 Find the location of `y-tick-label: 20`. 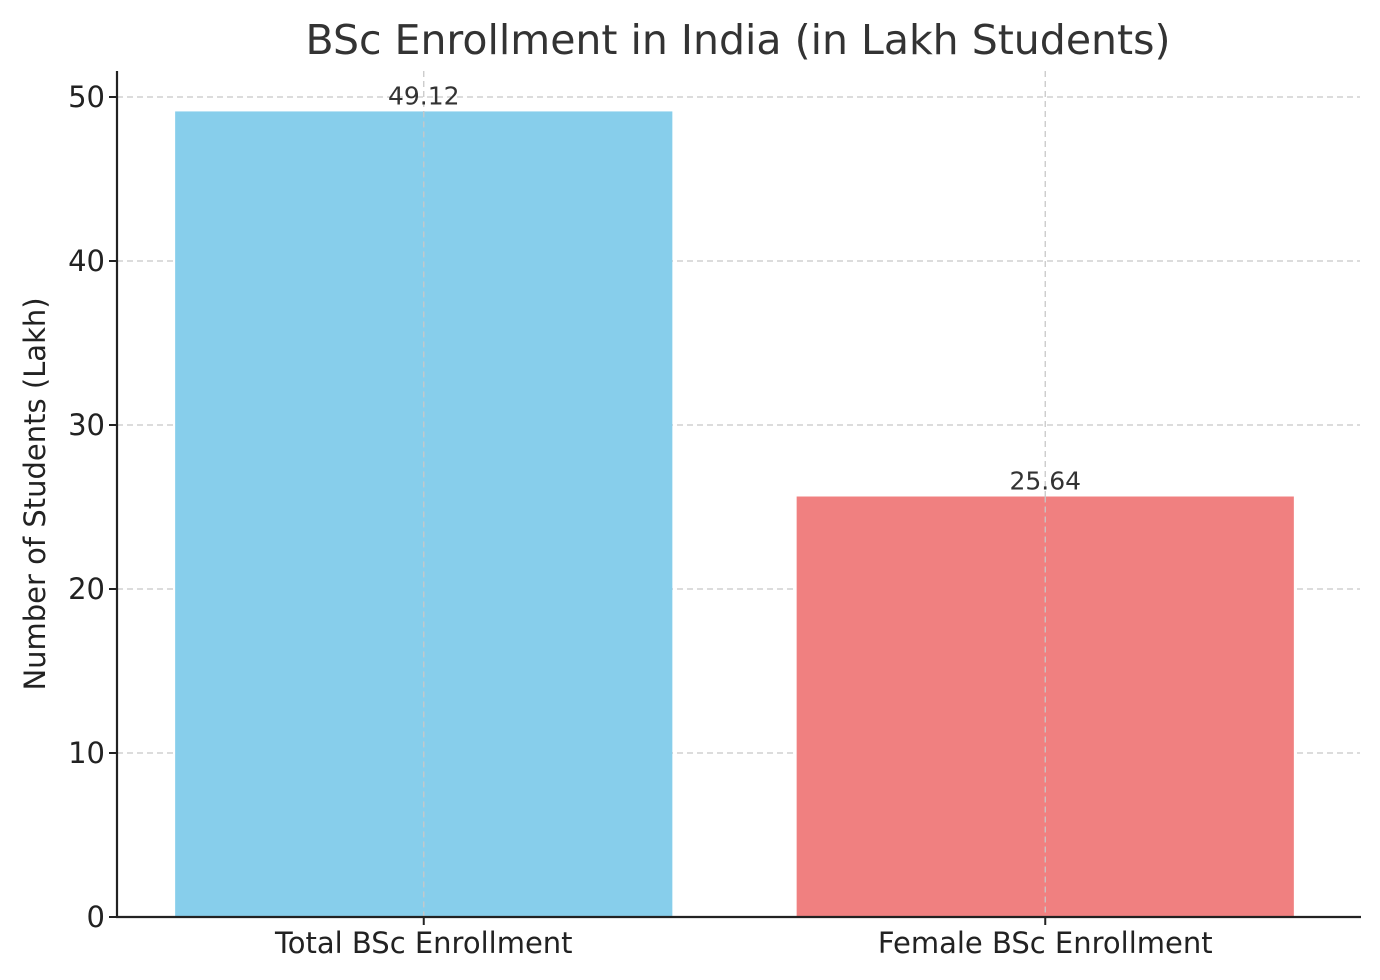

y-tick-label: 20 is located at coordinates (86, 589).